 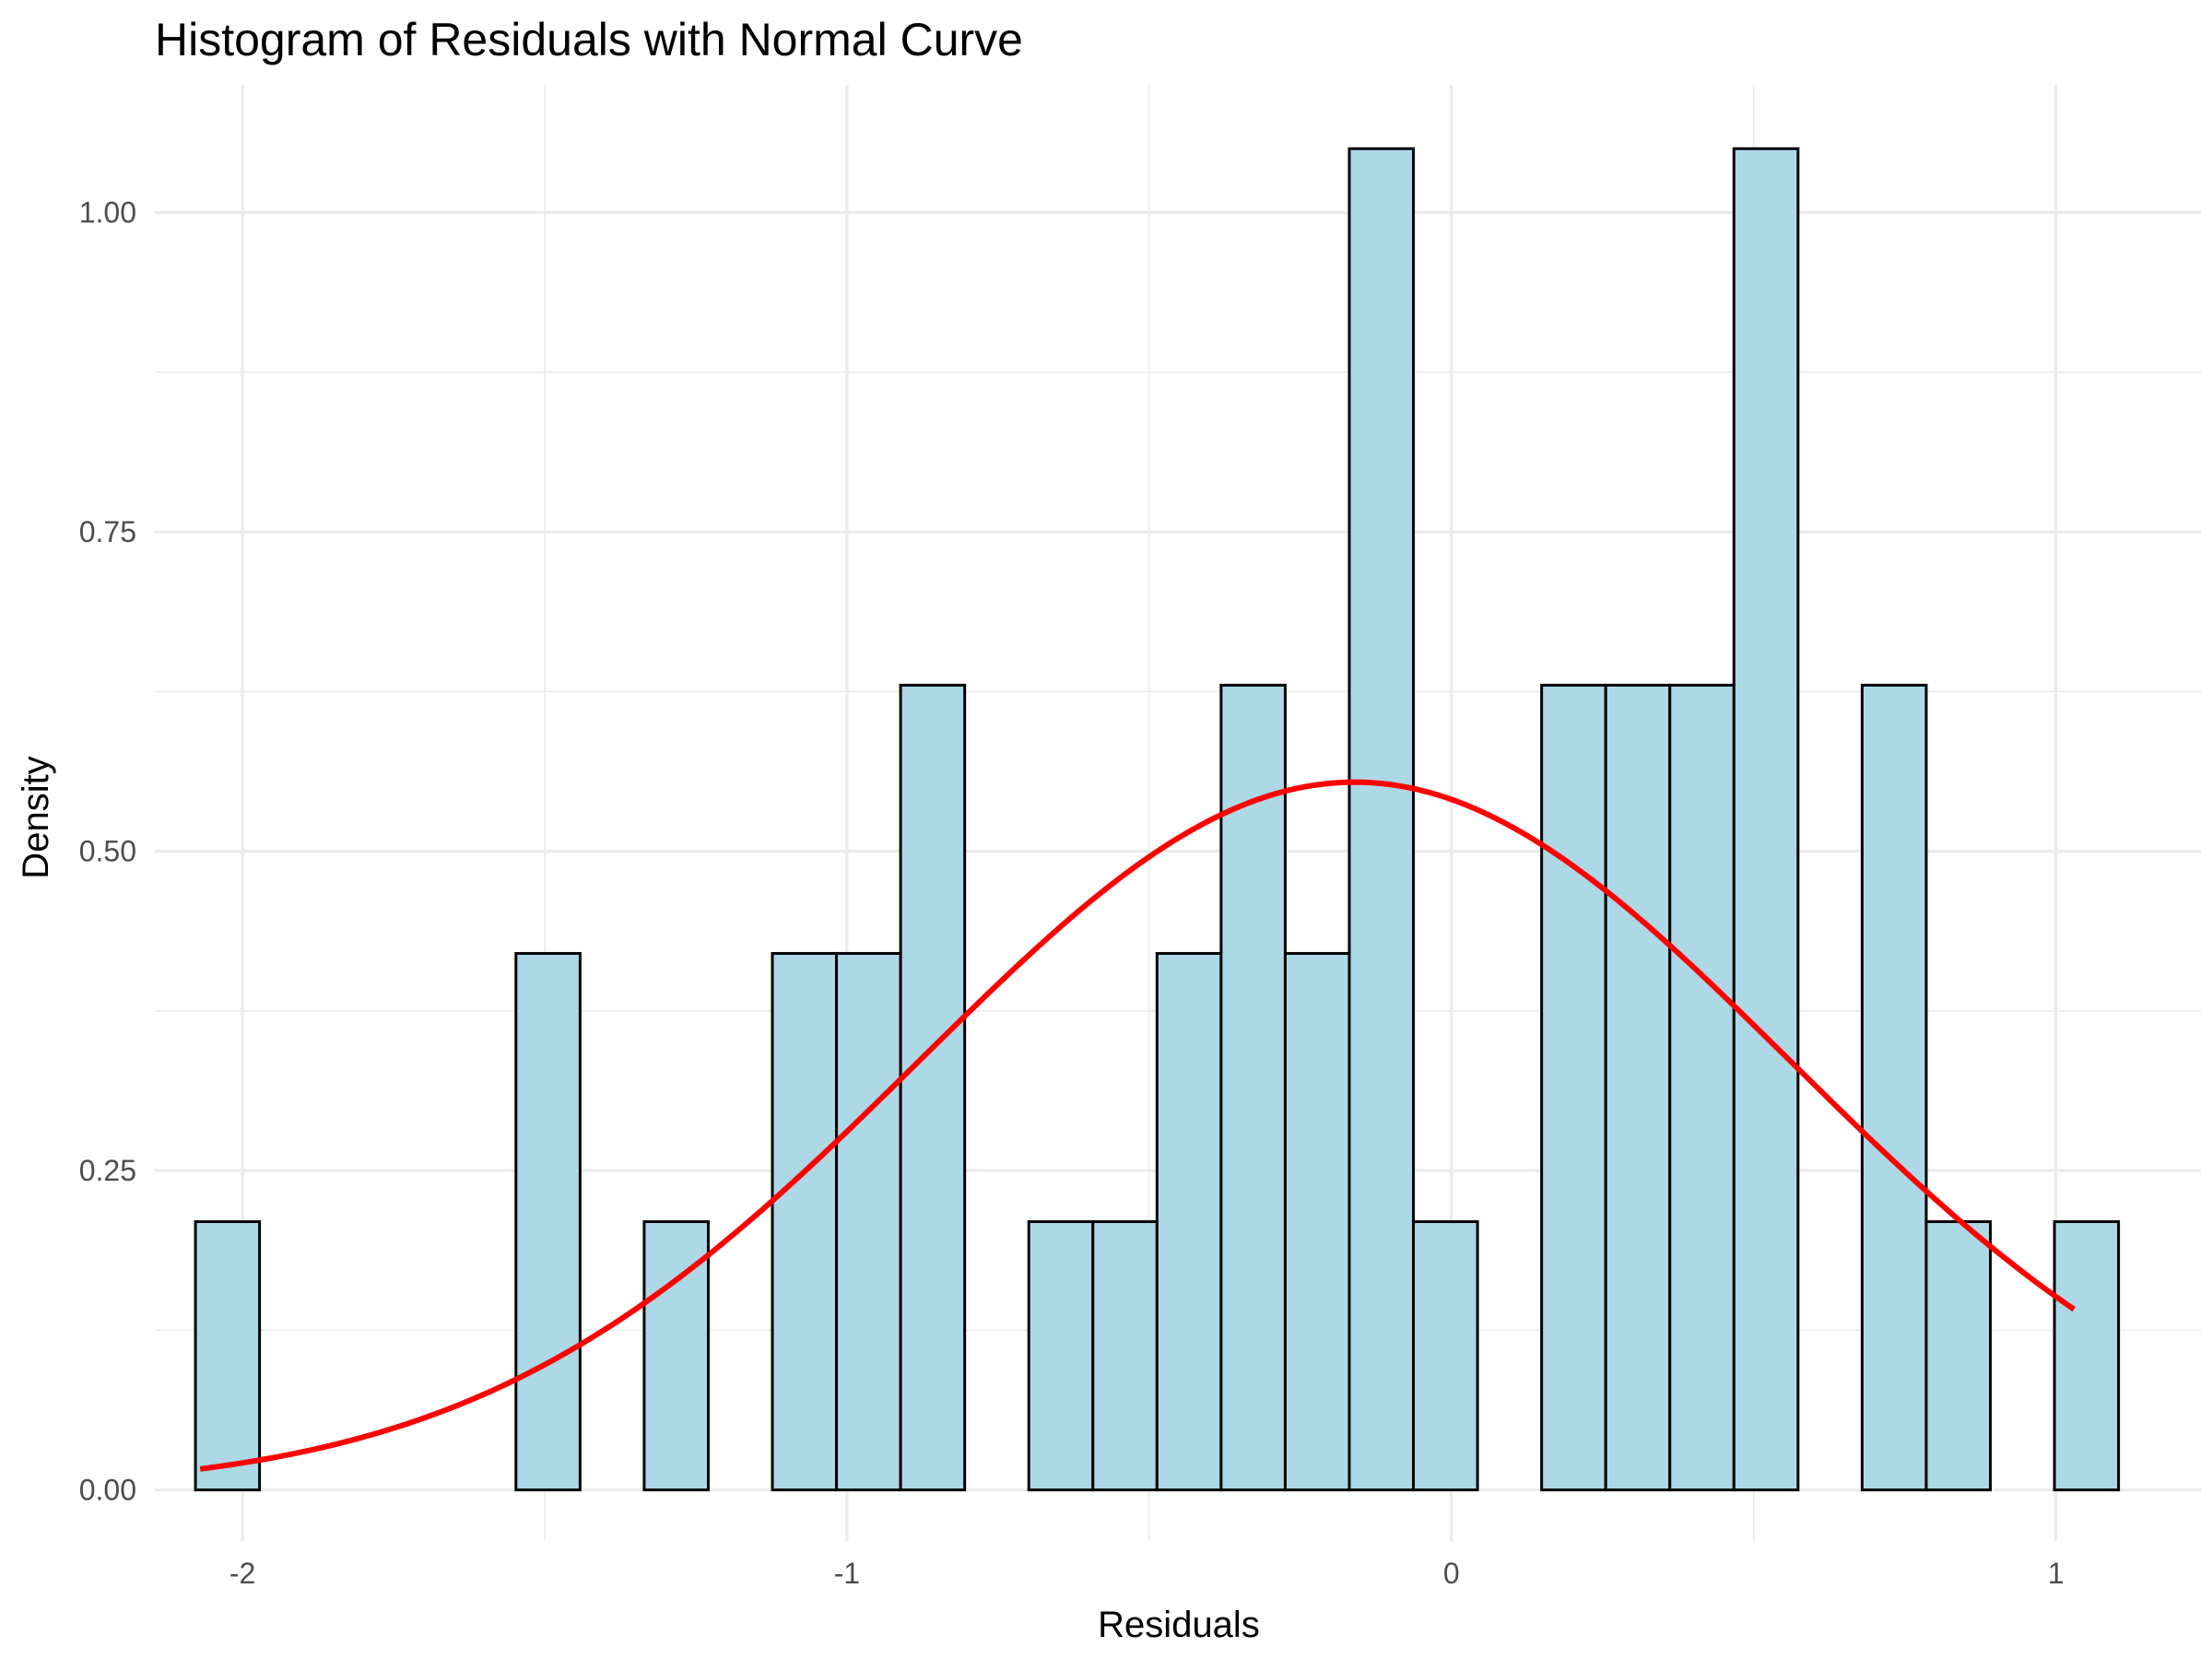 I want to click on x-axis-title: Residuals, so click(x=1179, y=1625).